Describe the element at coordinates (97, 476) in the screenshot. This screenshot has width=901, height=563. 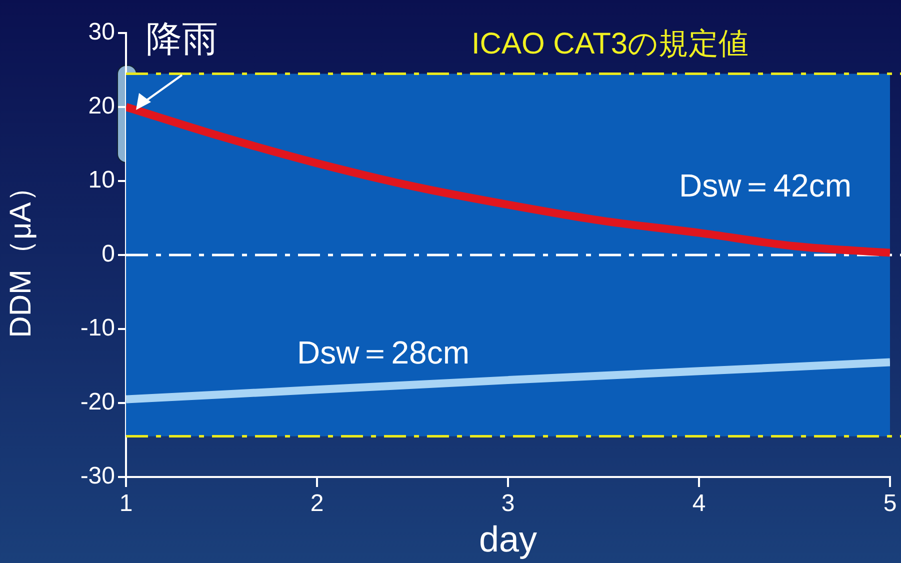
I see `y-tick-label: -30` at that location.